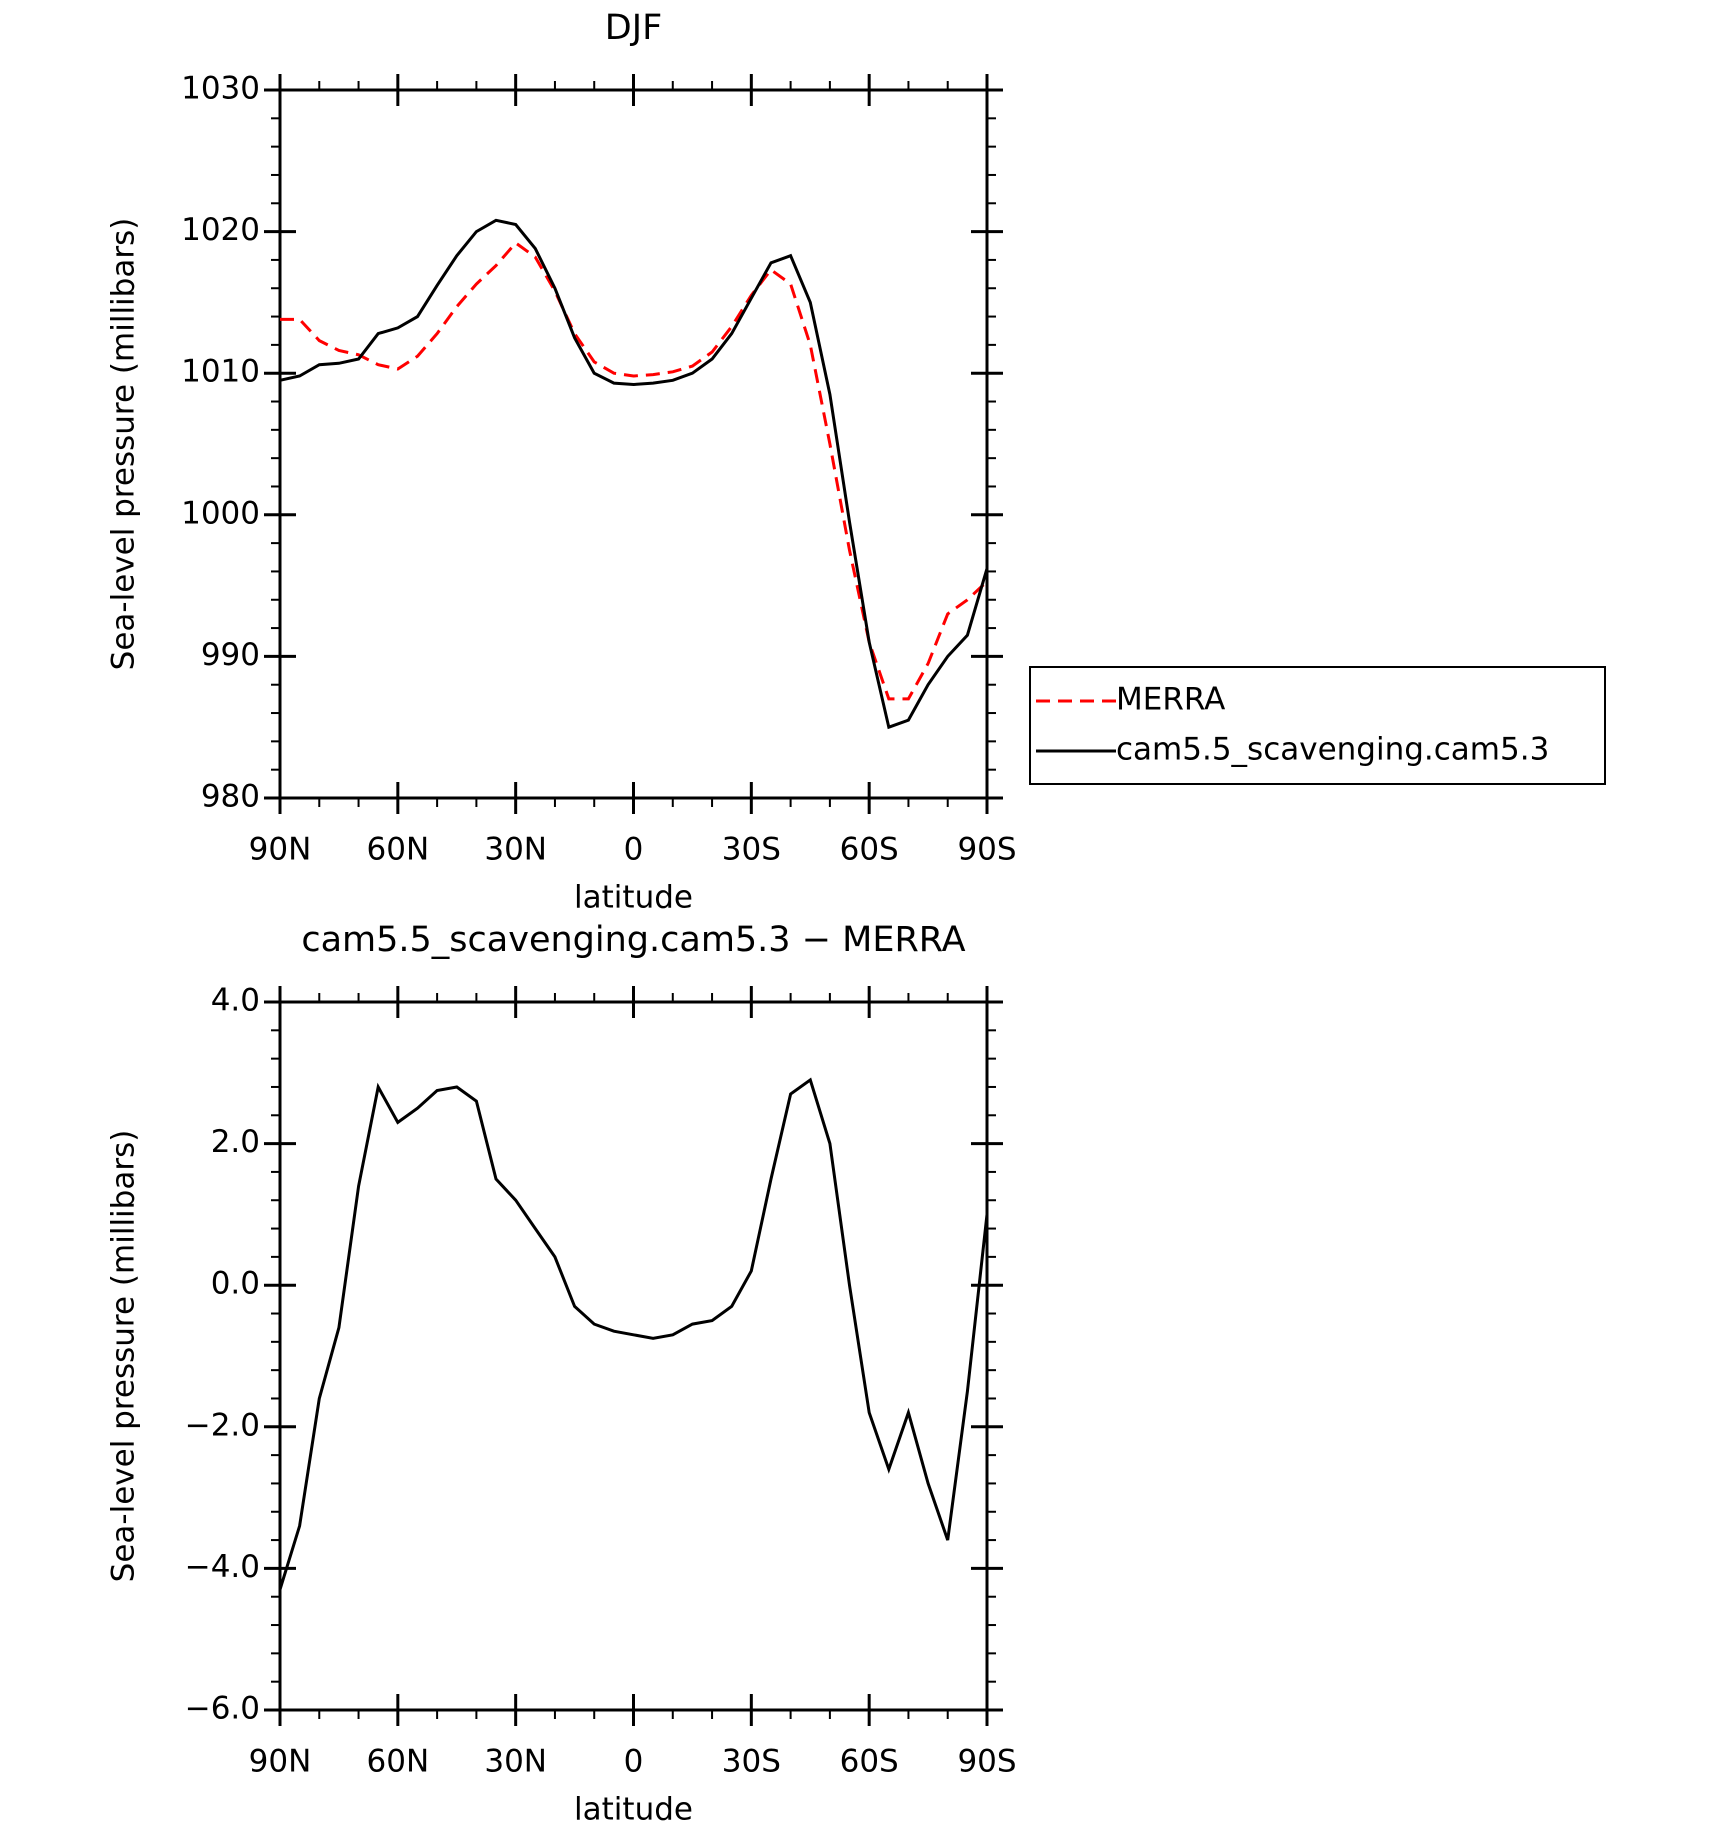 This screenshot has width=1710, height=1827. I want to click on legend-box, so click(1317, 725).